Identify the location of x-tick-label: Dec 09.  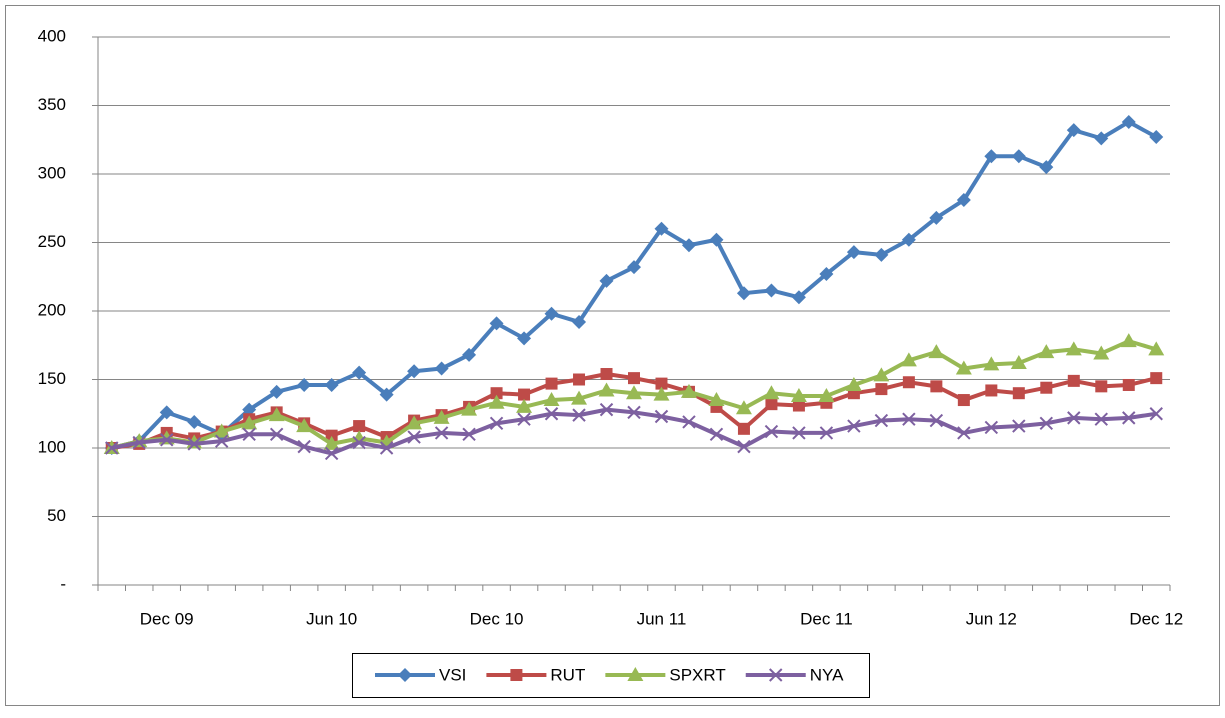
(167, 618).